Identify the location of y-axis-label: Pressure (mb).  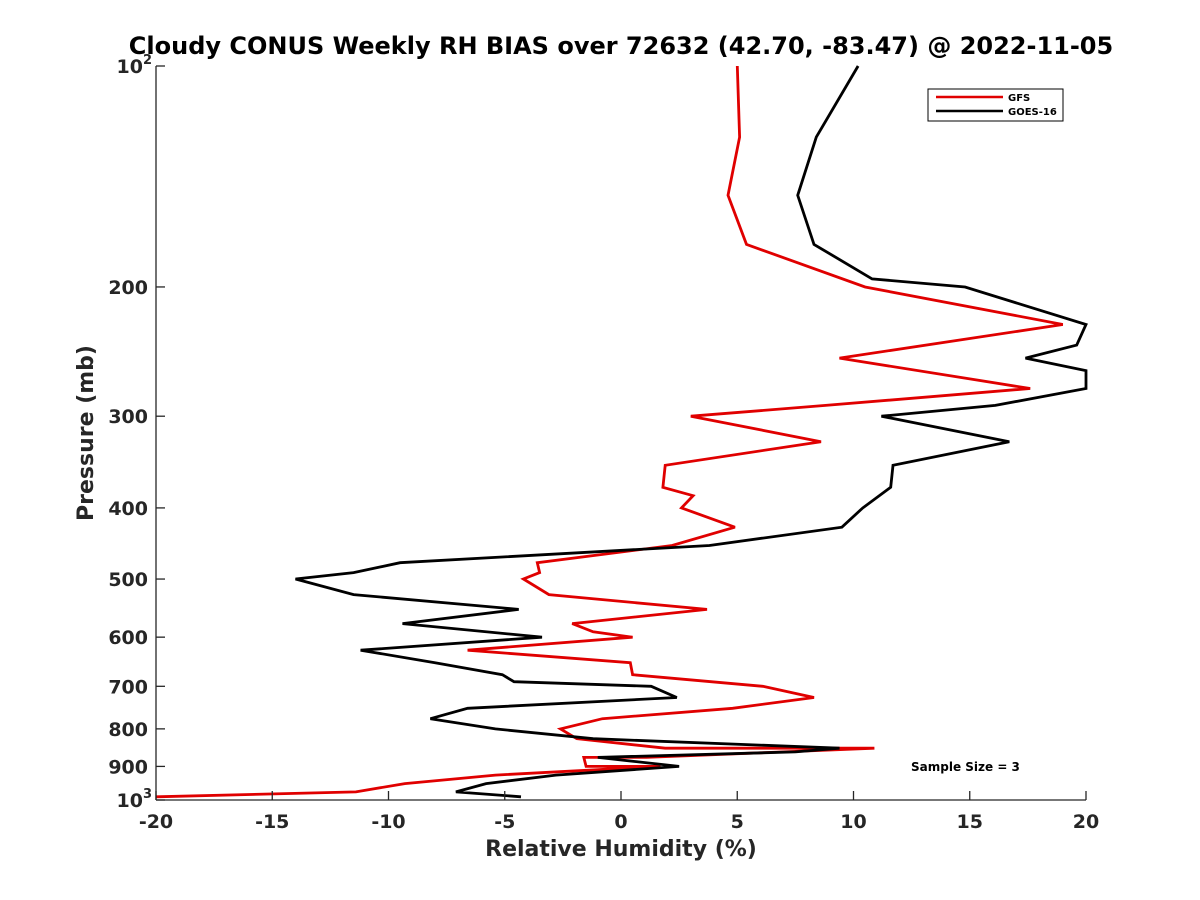
(86, 433).